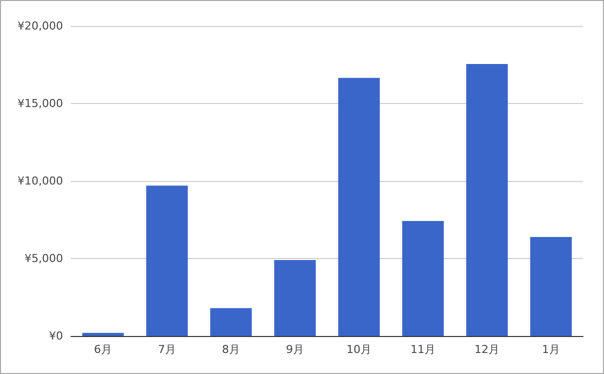 Image resolution: width=604 pixels, height=374 pixels. I want to click on x-tick-label: 9月, so click(295, 349).